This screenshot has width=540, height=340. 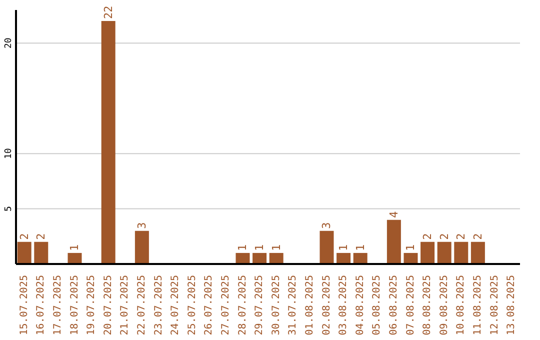 I want to click on x-tick-label: 06.08.2025, so click(x=394, y=305).